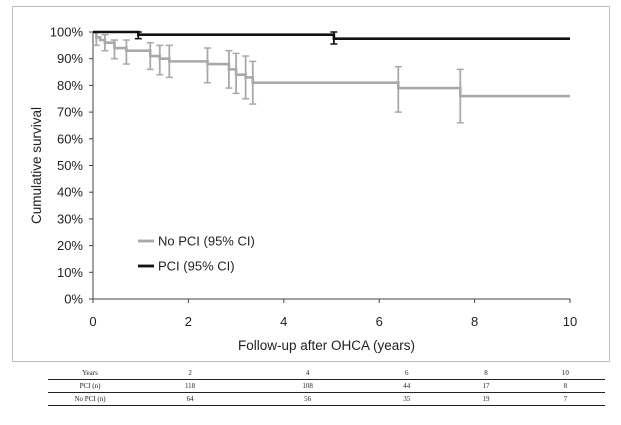 This screenshot has width=621, height=425. I want to click on x-tick-label: 2, so click(188, 321).